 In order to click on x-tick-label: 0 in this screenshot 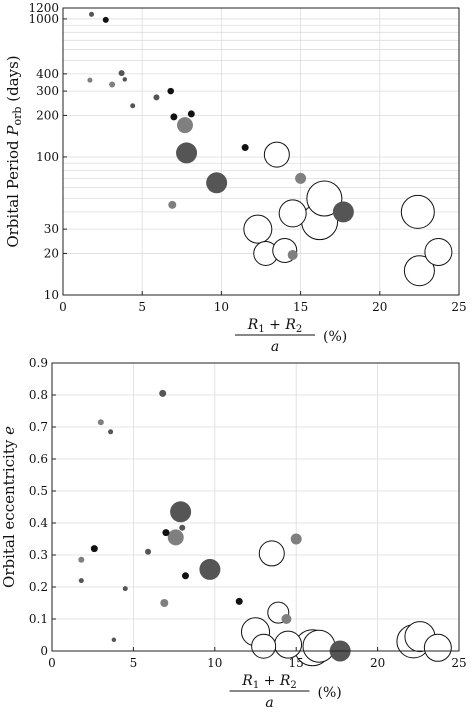, I will do `click(63, 307)`.